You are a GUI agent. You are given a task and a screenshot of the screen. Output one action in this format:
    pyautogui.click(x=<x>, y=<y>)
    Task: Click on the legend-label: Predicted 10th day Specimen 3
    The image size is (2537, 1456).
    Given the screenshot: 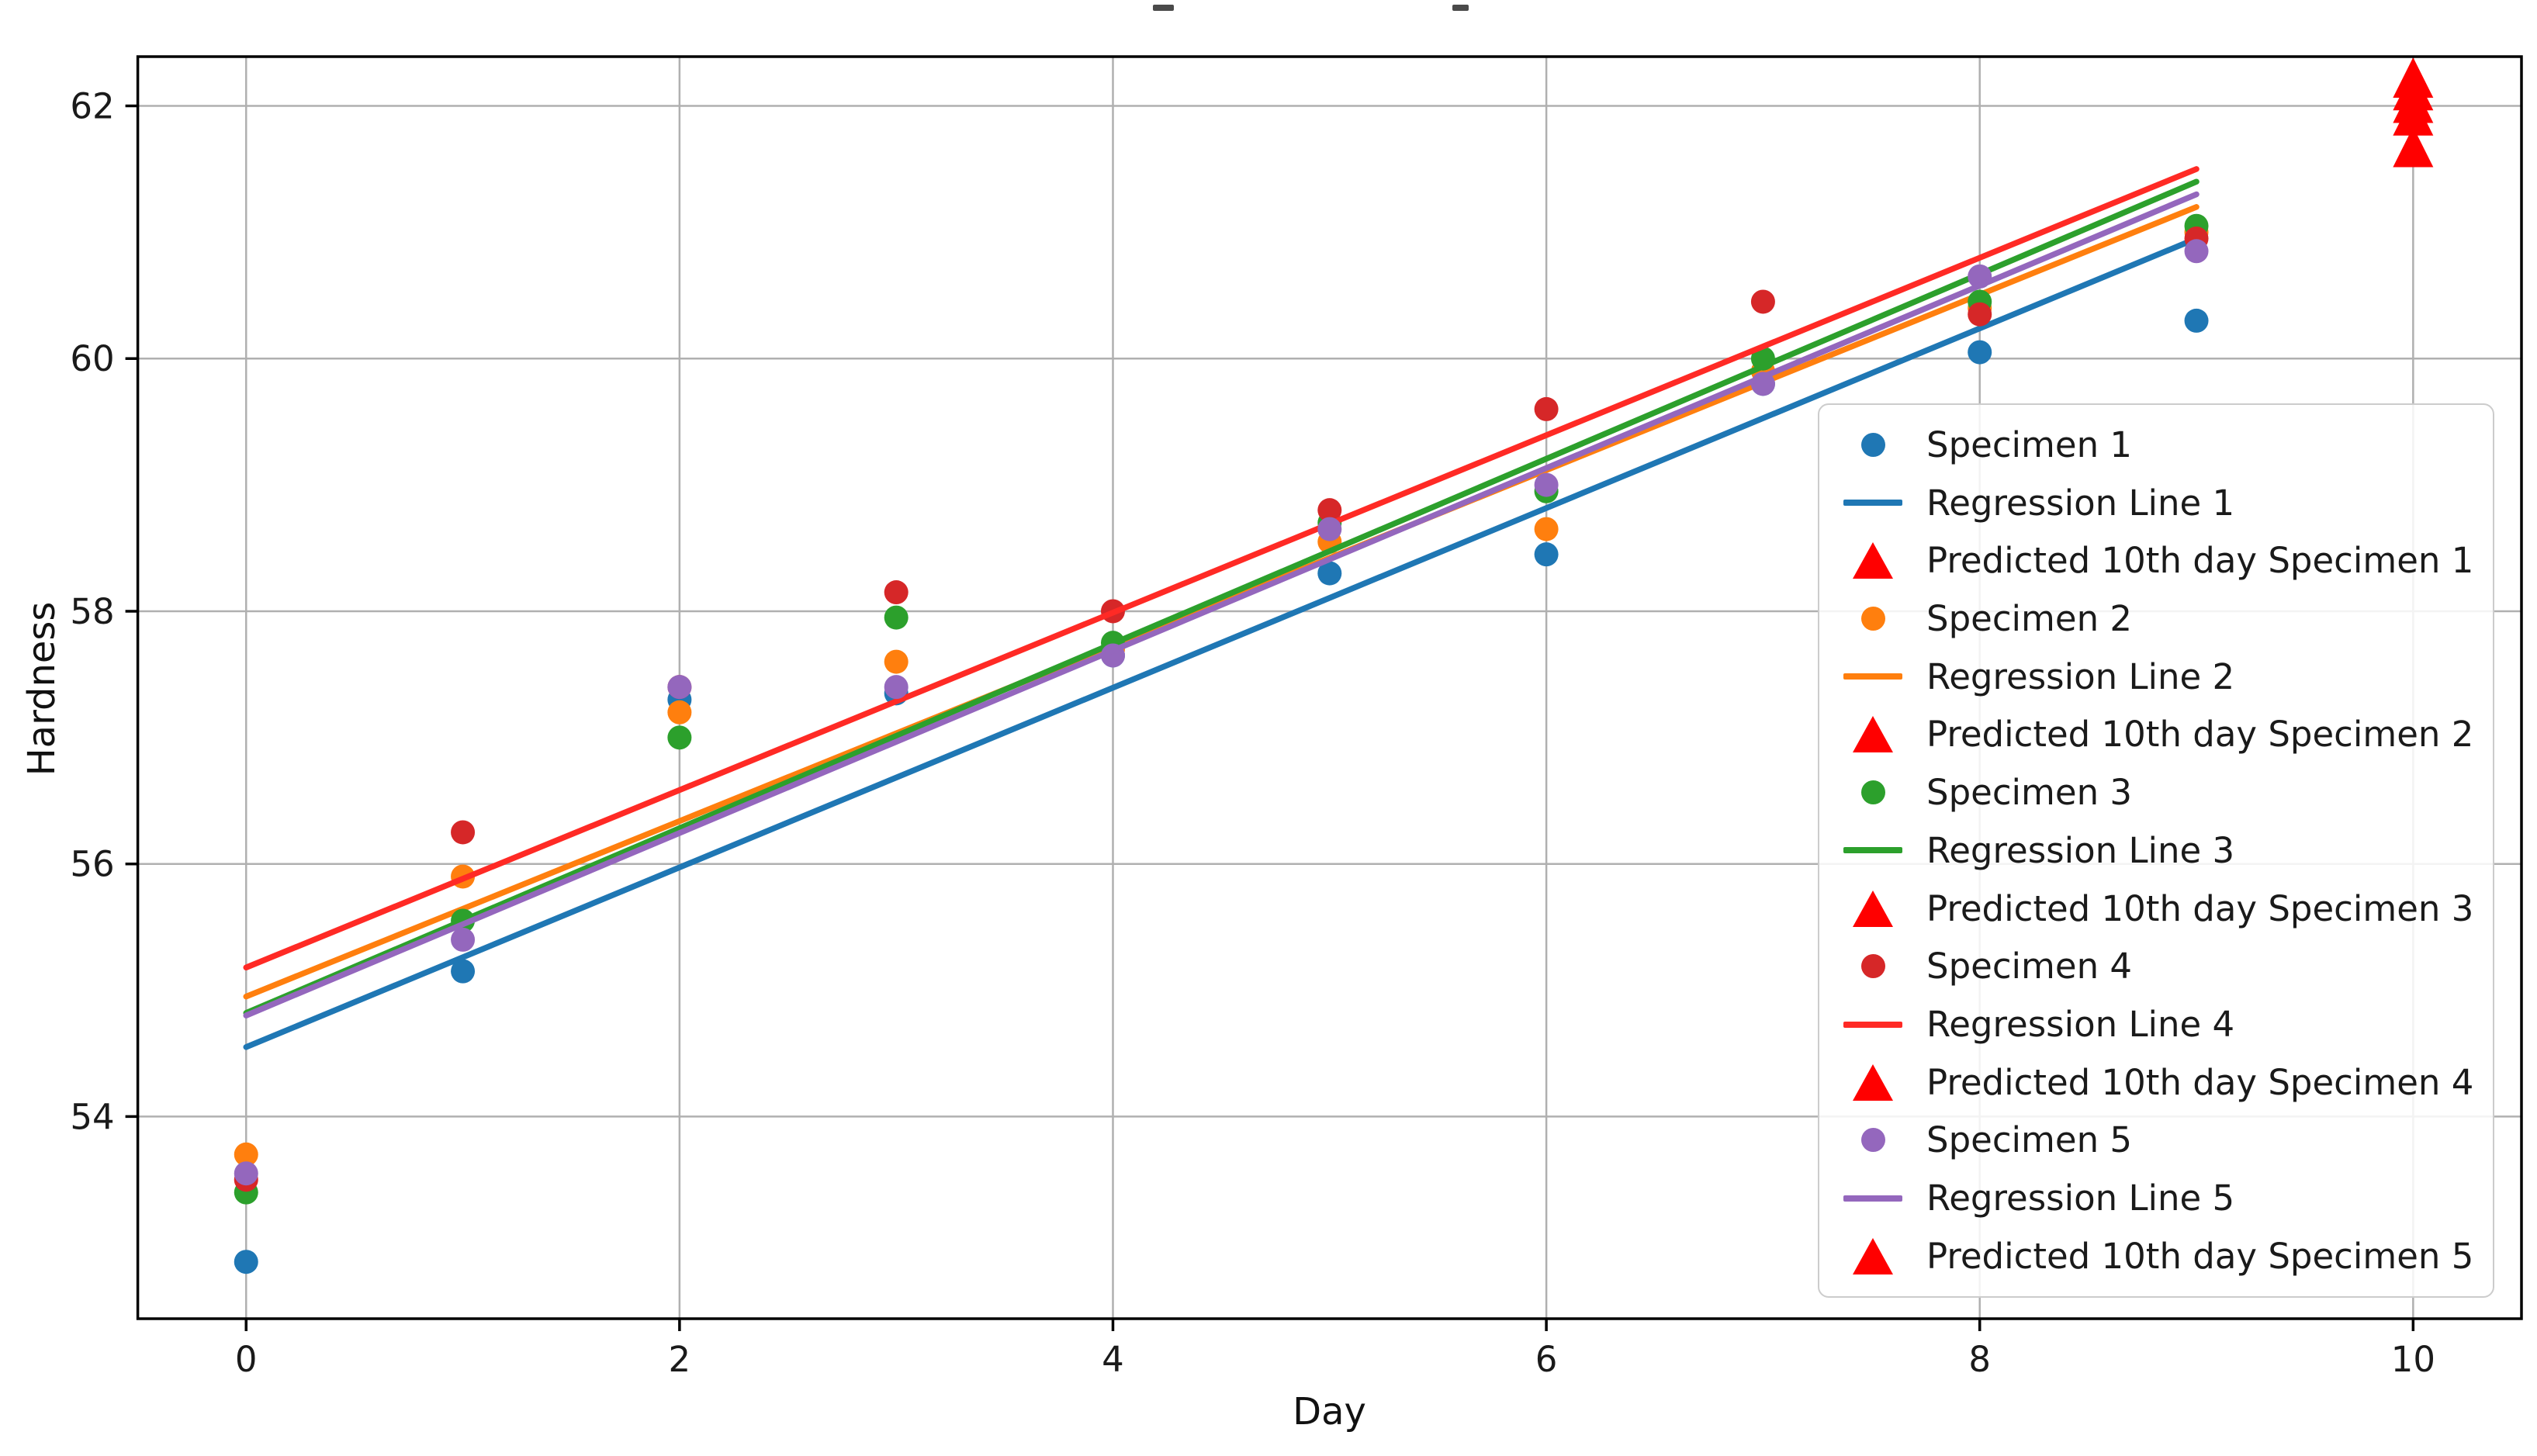 What is the action you would take?
    pyautogui.click(x=2200, y=908)
    